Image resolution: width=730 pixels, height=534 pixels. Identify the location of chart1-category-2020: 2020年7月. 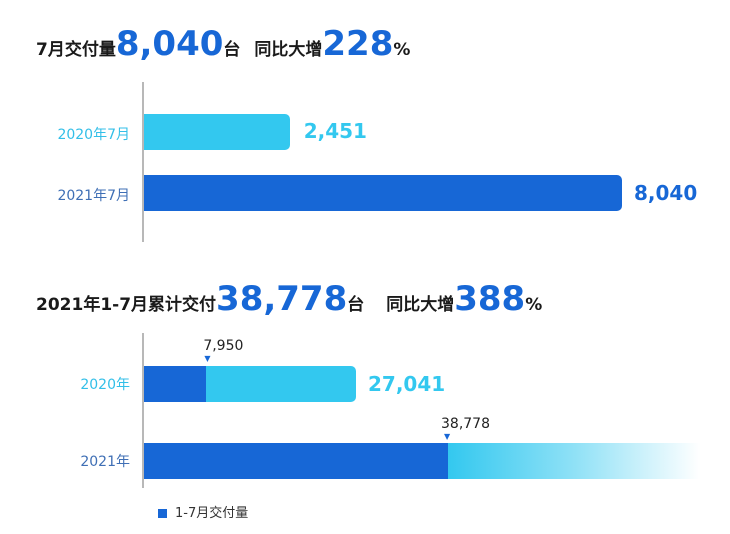
(93, 135).